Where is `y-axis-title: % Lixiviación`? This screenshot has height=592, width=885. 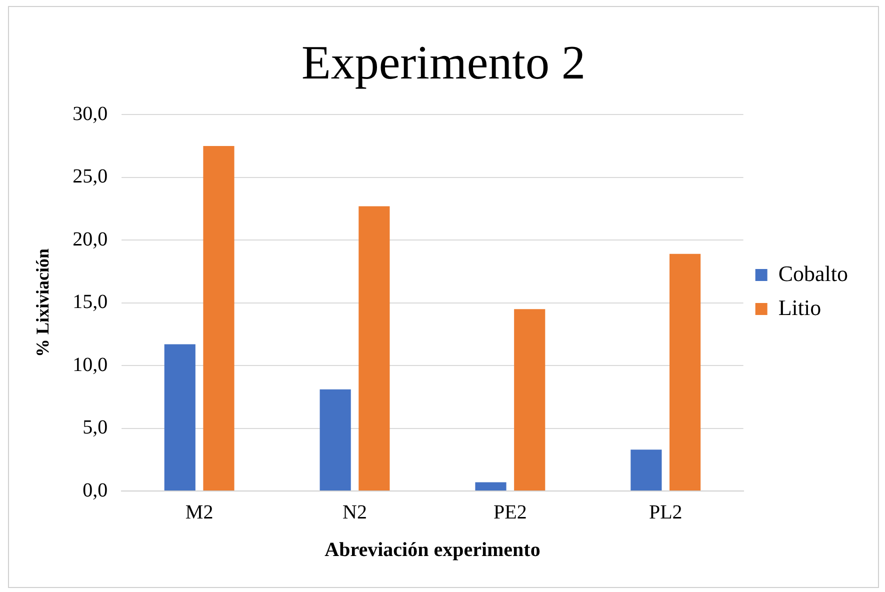
y-axis-title: % Lixiviación is located at coordinates (42, 303).